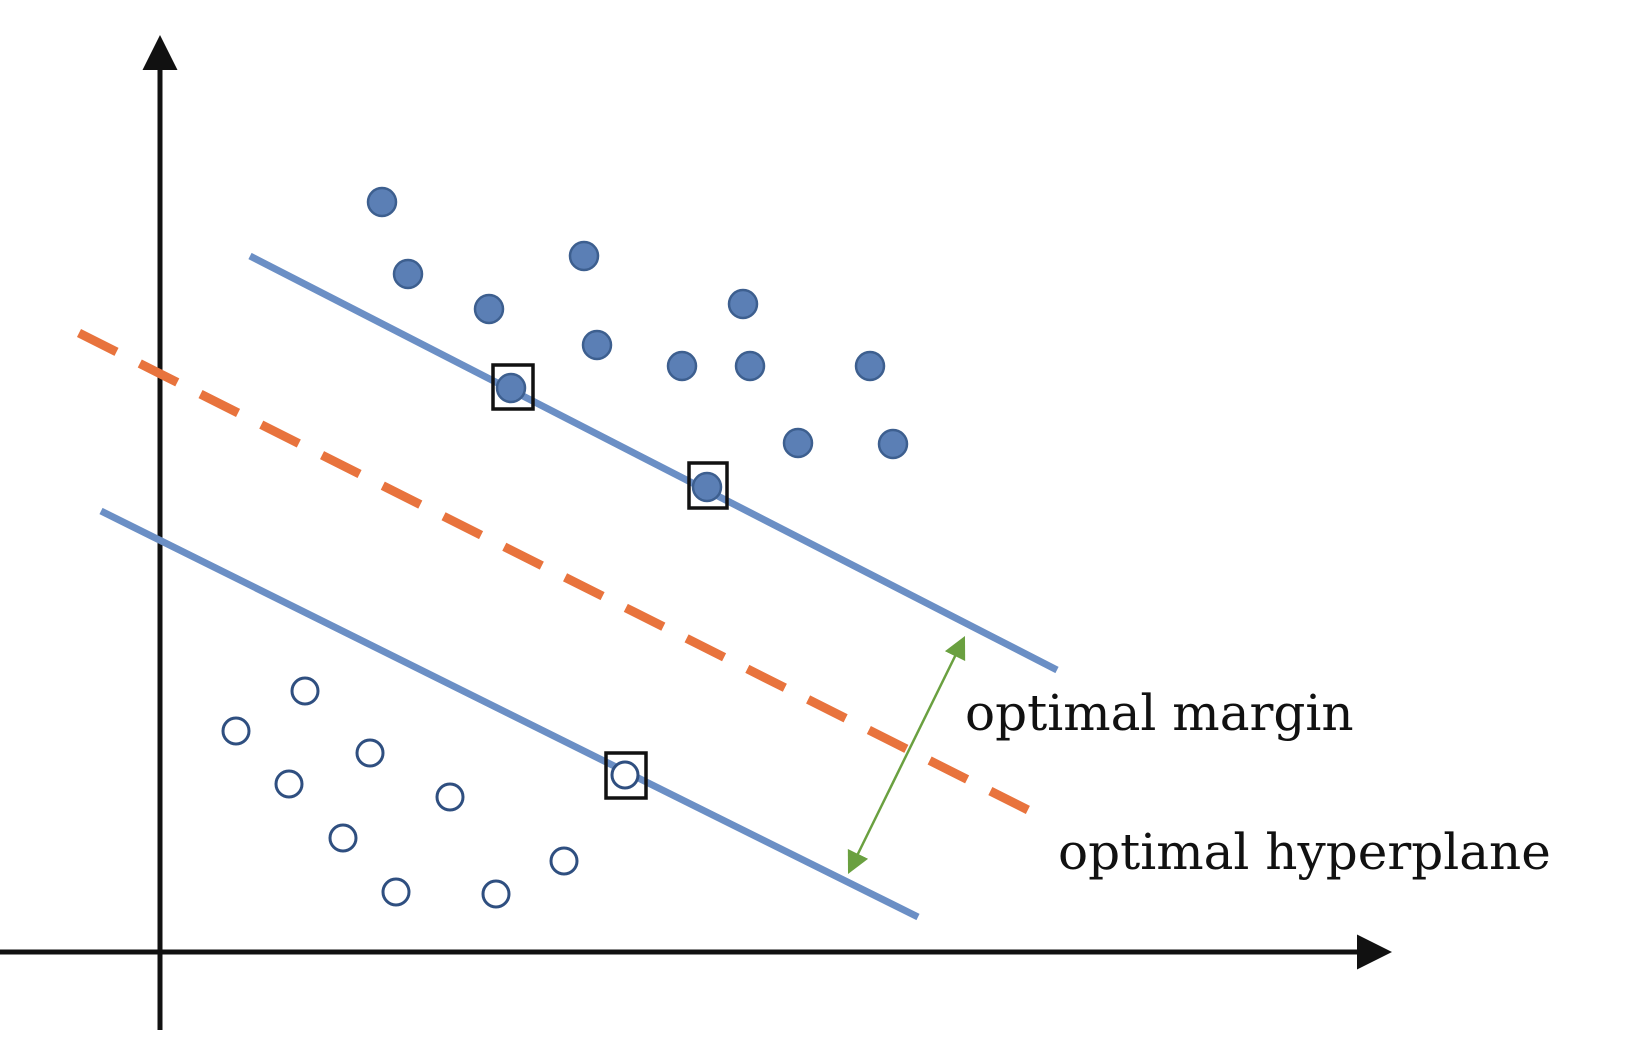  What do you see at coordinates (1304, 852) in the screenshot?
I see `optimal-hyperplane-label: optimal hyperplane` at bounding box center [1304, 852].